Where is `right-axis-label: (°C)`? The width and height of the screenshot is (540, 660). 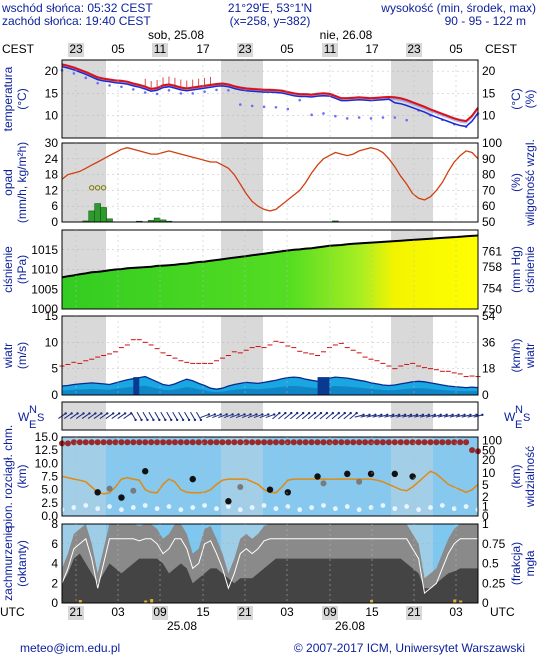
right-axis-label: (°C) is located at coordinates (516, 98).